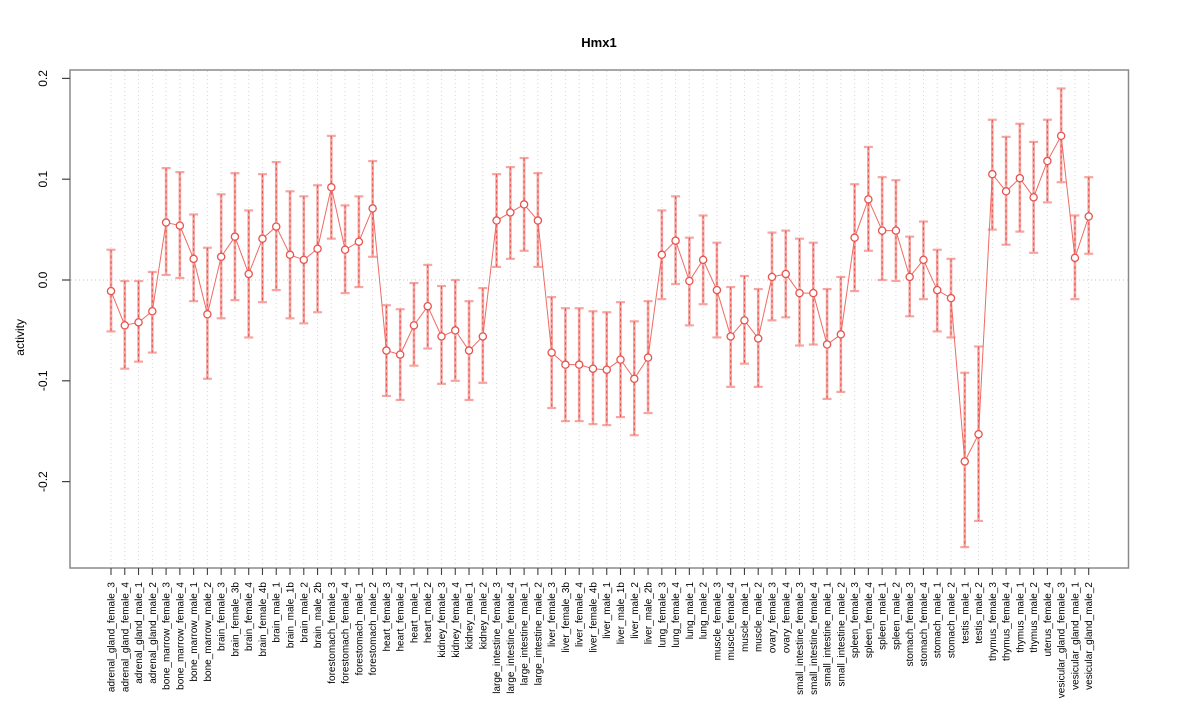  Describe the element at coordinates (676, 615) in the screenshot. I see `x-category-label: lung_female_4` at that location.